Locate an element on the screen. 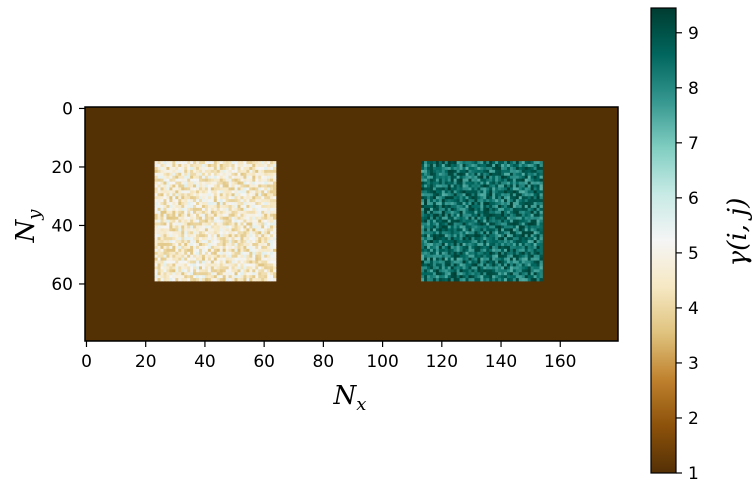 The width and height of the screenshot is (753, 482). colorbar-tick-label: 8 is located at coordinates (693, 89).